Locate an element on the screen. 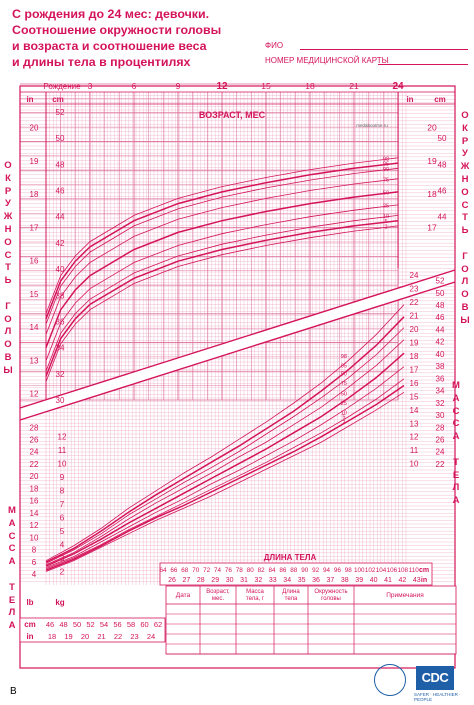 Image resolution: width=474 pixels, height=705 pixels. table-header-2-a: Масса is located at coordinates (255, 592).